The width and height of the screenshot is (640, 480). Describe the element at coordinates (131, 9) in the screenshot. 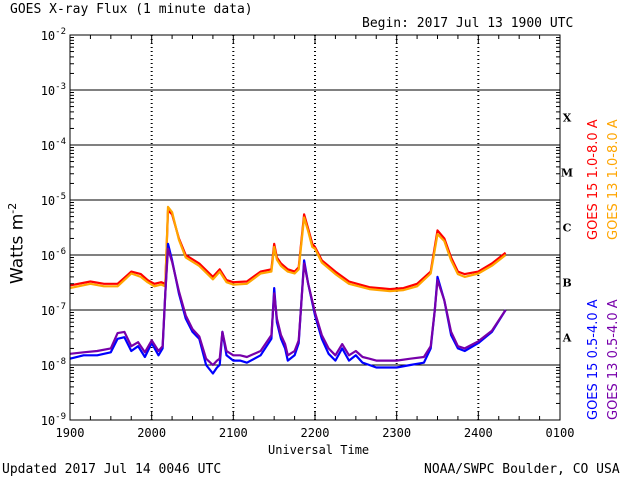

I see `chart-title: GOES X-ray Flux (1 minute data)` at that location.